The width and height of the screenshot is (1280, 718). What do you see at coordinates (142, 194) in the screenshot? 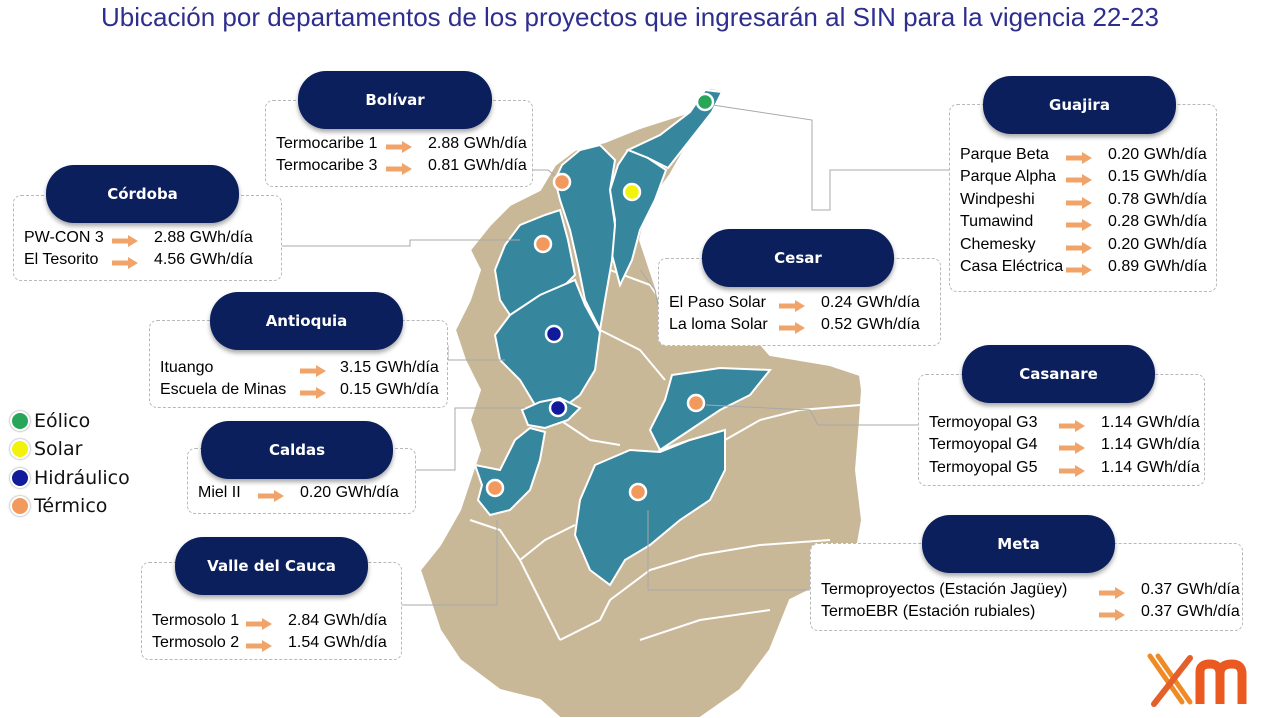
I see `department-label-cordoba: Córdoba` at bounding box center [142, 194].